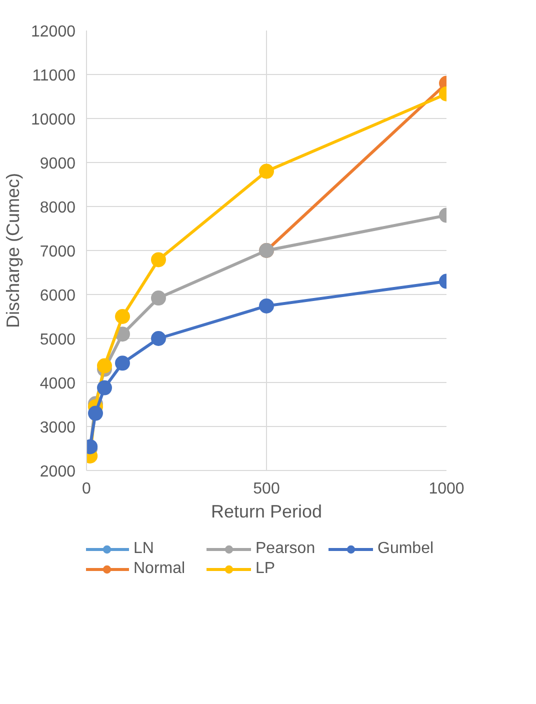 The width and height of the screenshot is (536, 704). What do you see at coordinates (266, 569) in the screenshot?
I see `legend-label: LP` at bounding box center [266, 569].